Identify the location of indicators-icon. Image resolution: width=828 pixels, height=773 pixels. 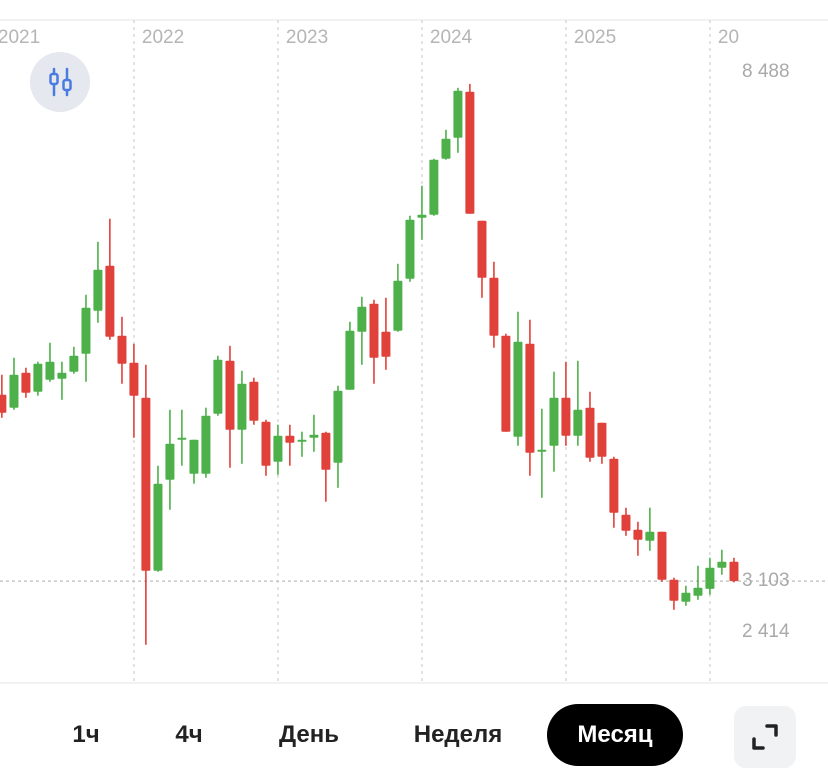
(60, 82).